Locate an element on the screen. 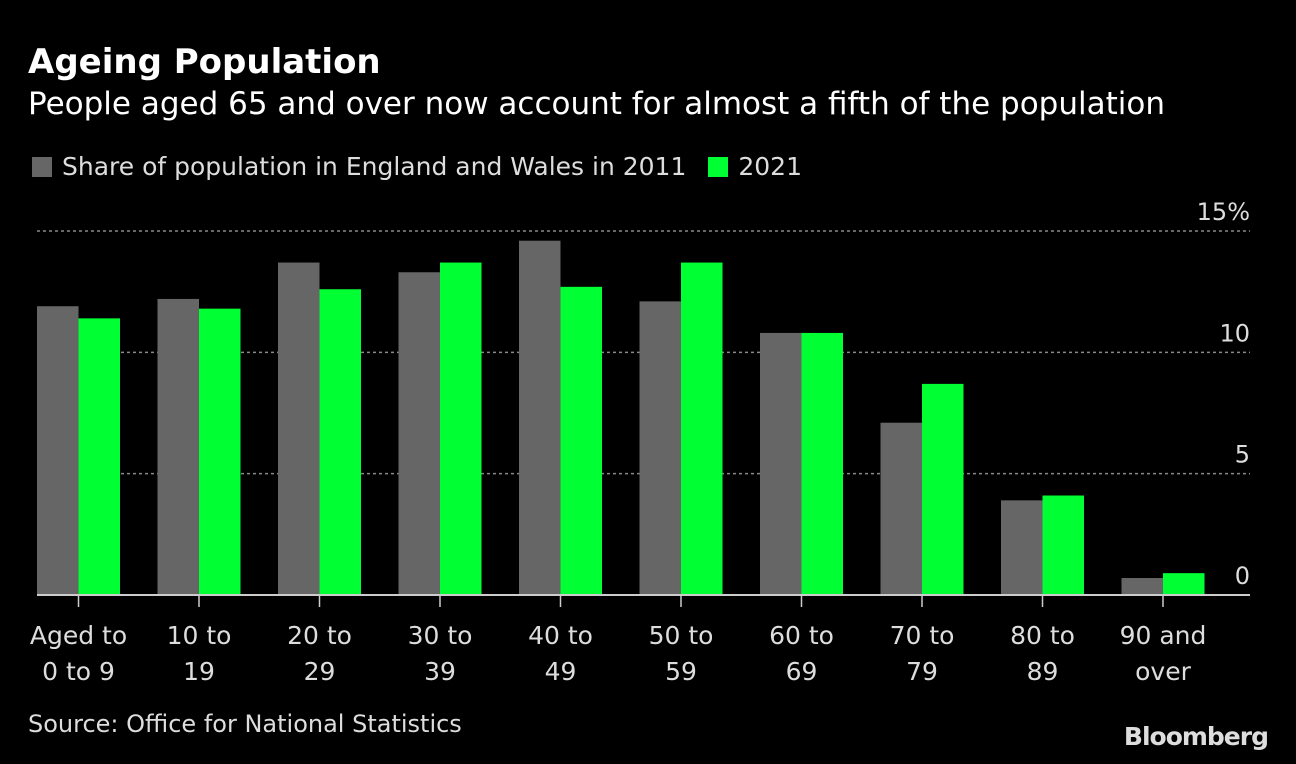 Image resolution: width=1296 pixels, height=764 pixels. x-tick-label: 60 to is located at coordinates (801, 635).